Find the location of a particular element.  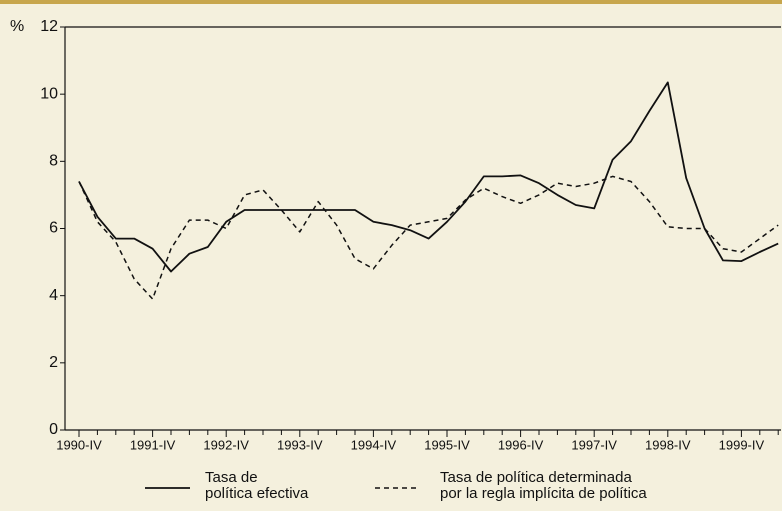

y-tick-label: 4 is located at coordinates (53, 295).